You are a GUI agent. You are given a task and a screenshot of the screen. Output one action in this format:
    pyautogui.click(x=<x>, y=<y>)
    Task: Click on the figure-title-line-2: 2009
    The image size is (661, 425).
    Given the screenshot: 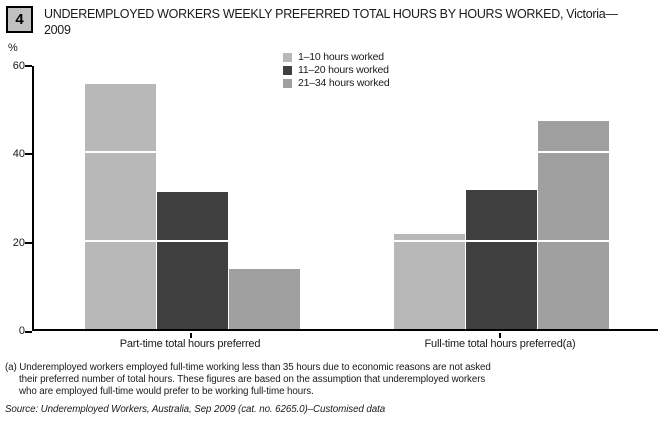 What is the action you would take?
    pyautogui.click(x=57, y=29)
    